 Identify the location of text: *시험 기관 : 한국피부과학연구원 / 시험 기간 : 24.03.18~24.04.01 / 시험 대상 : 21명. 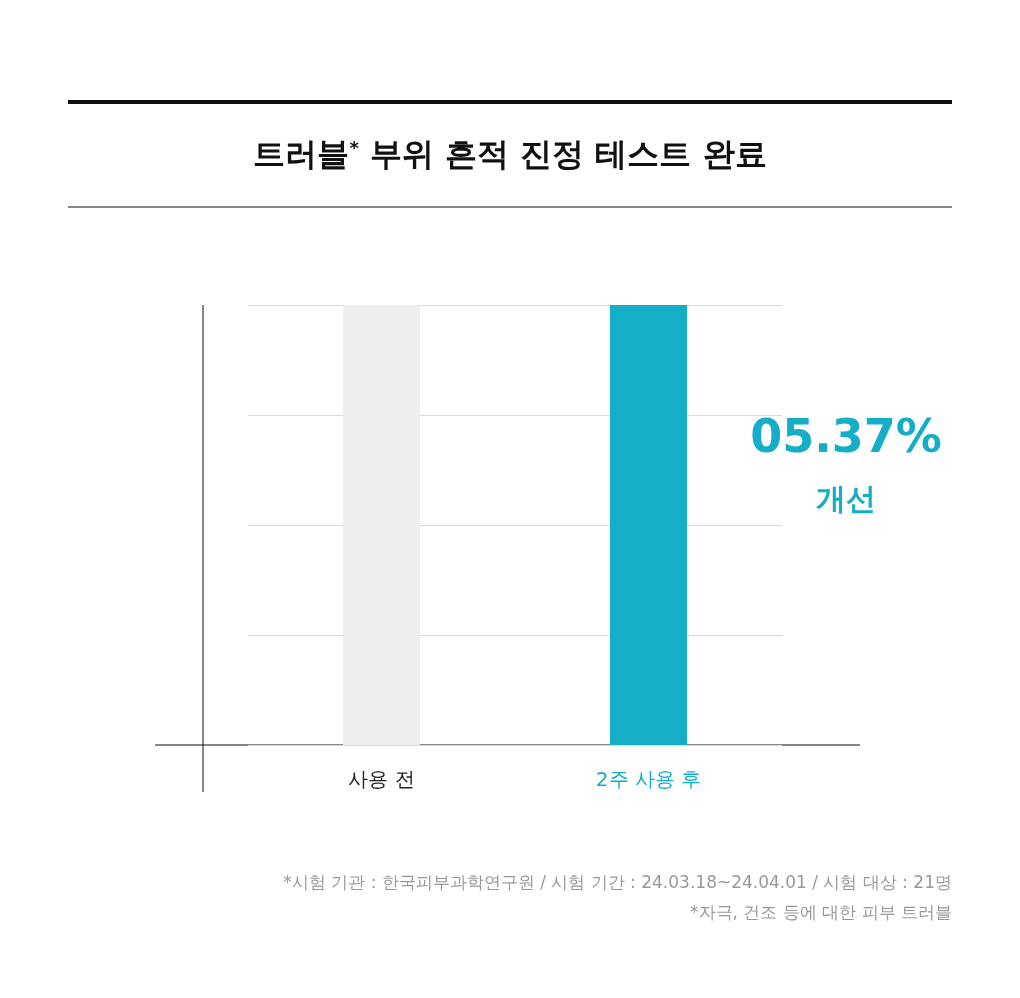
(617, 882).